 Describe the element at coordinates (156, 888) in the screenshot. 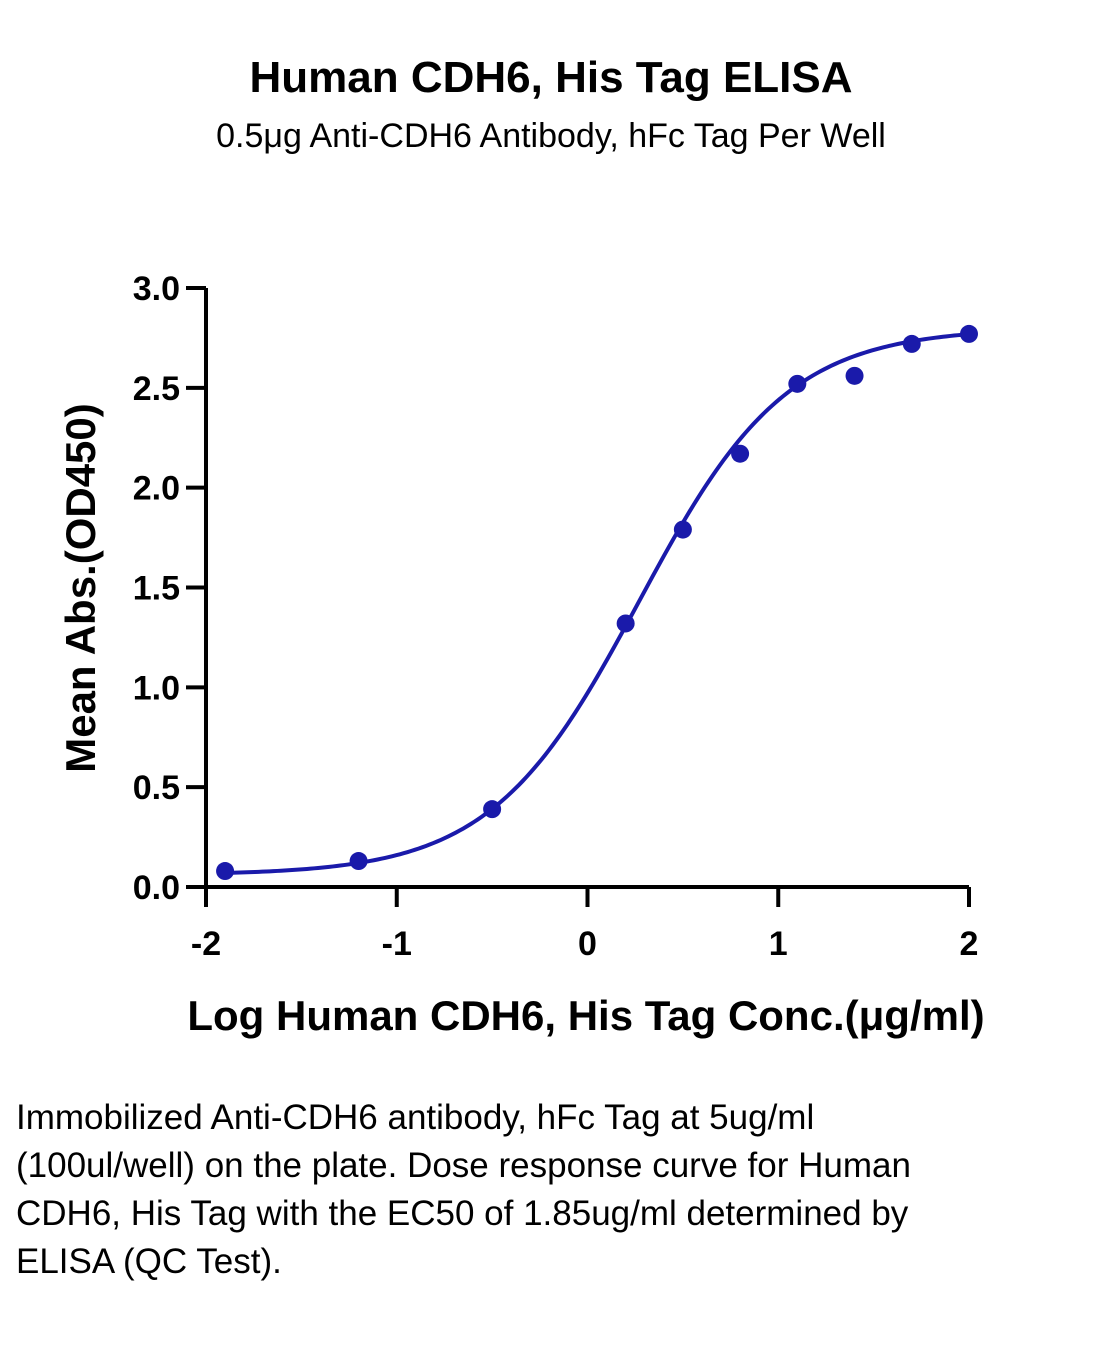

I see `y-tick-label: 0.0` at that location.